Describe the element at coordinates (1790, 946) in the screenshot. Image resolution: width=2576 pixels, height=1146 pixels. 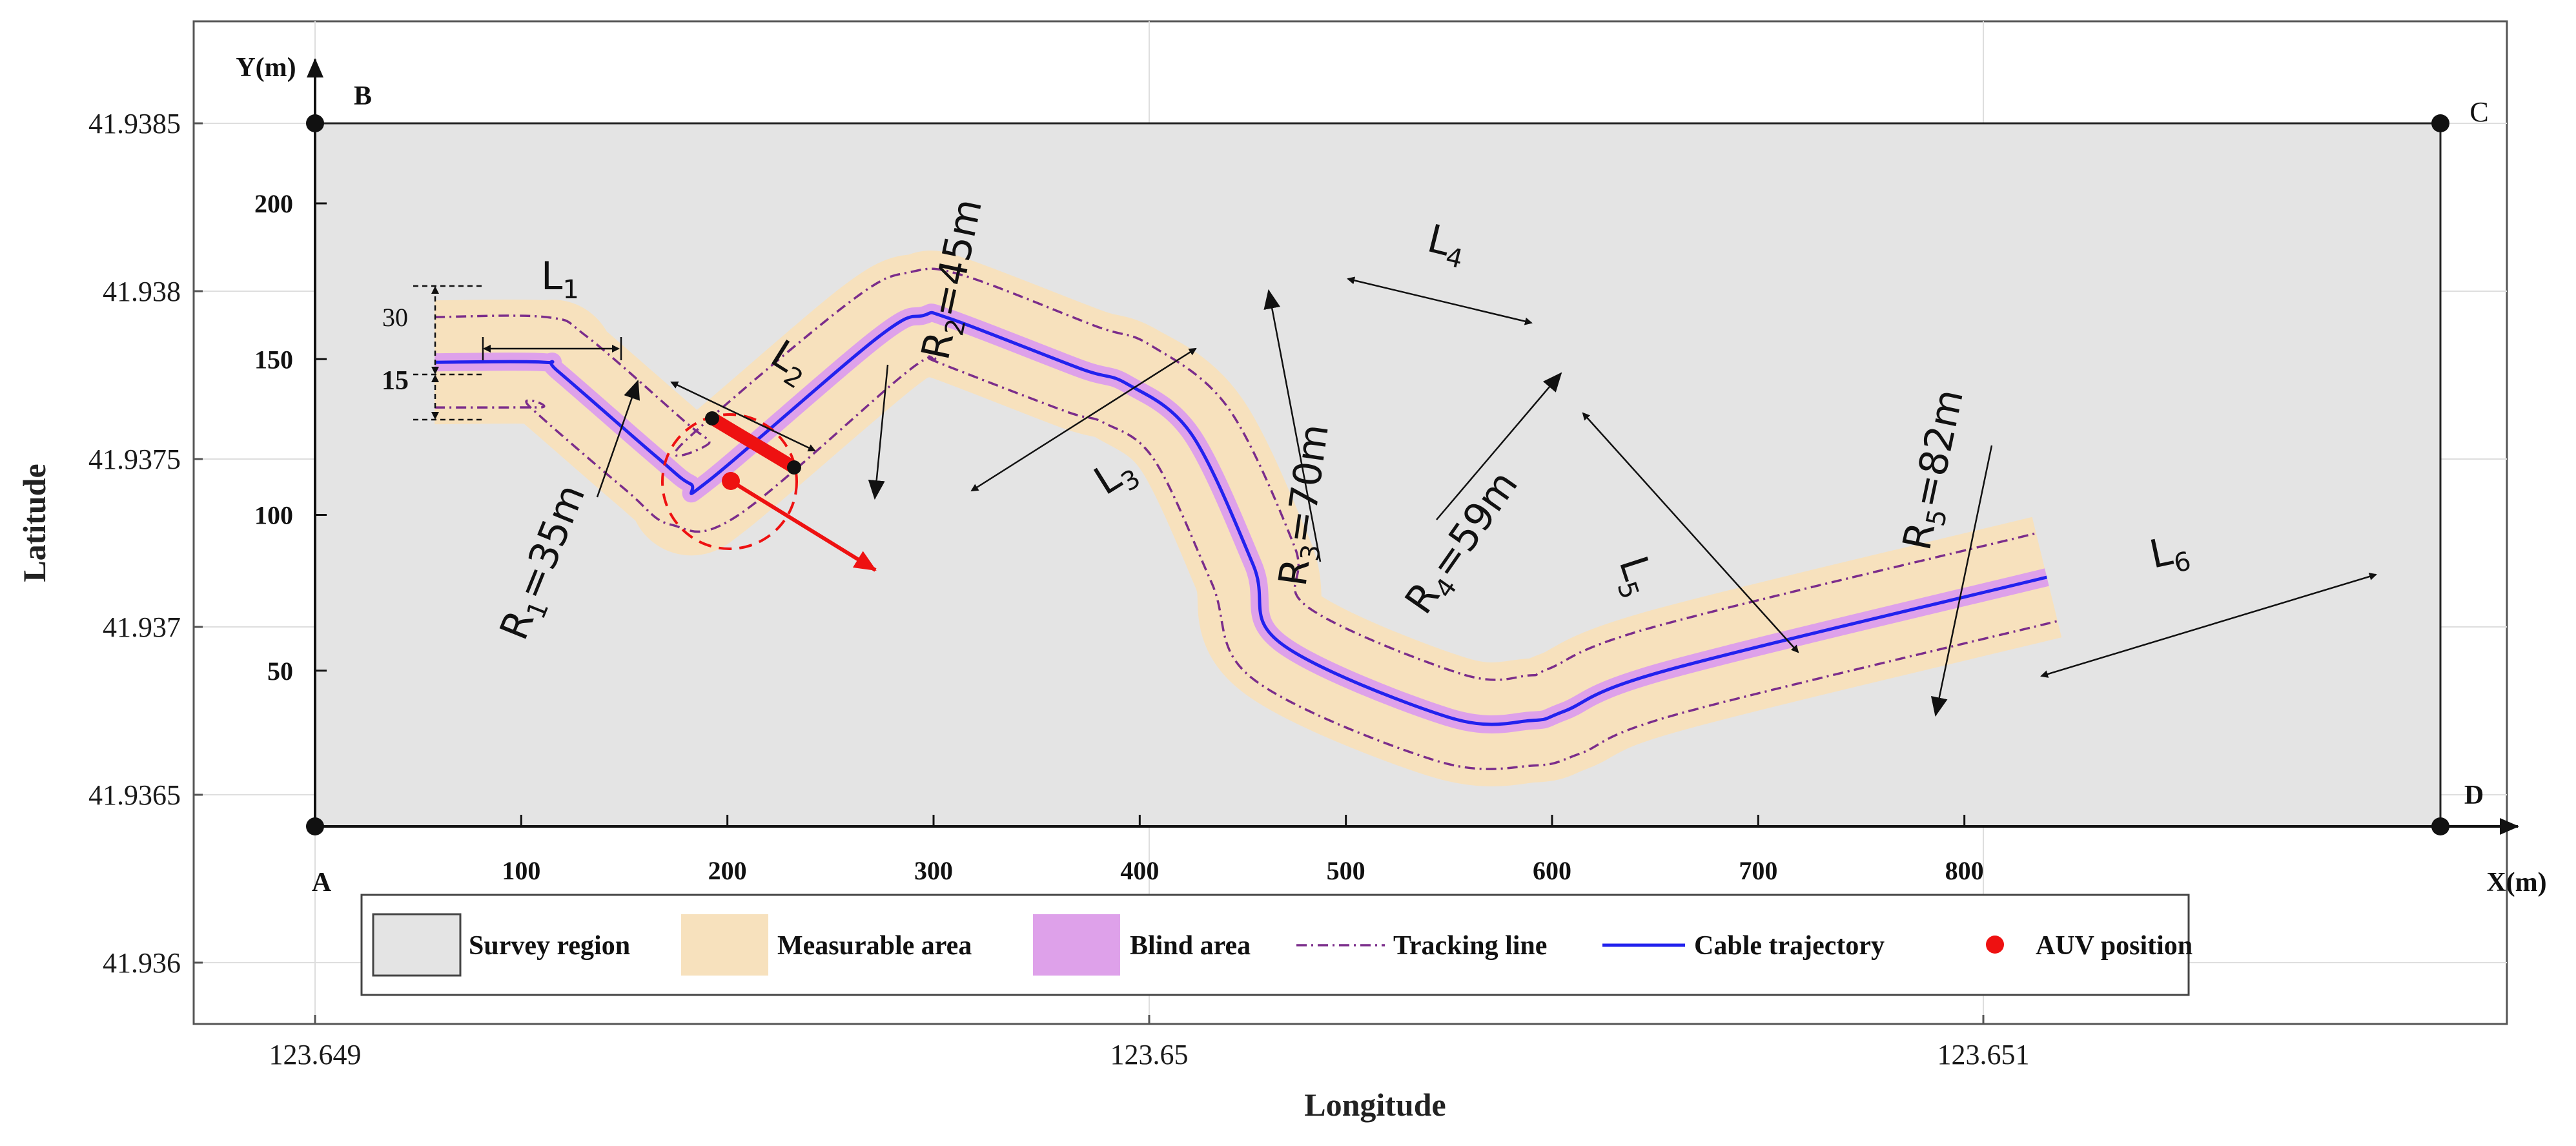
I see `legend-label-cable: Cable trajectory` at that location.